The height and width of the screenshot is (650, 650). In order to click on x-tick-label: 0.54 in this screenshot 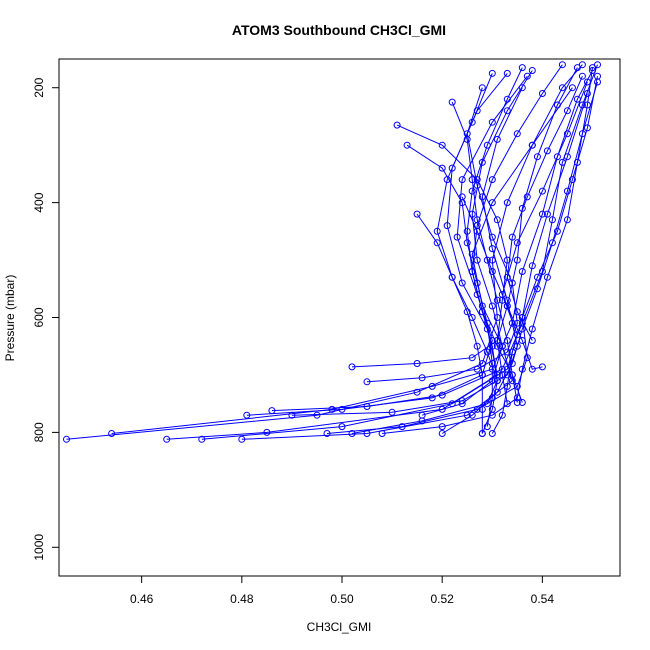, I will do `click(543, 599)`.